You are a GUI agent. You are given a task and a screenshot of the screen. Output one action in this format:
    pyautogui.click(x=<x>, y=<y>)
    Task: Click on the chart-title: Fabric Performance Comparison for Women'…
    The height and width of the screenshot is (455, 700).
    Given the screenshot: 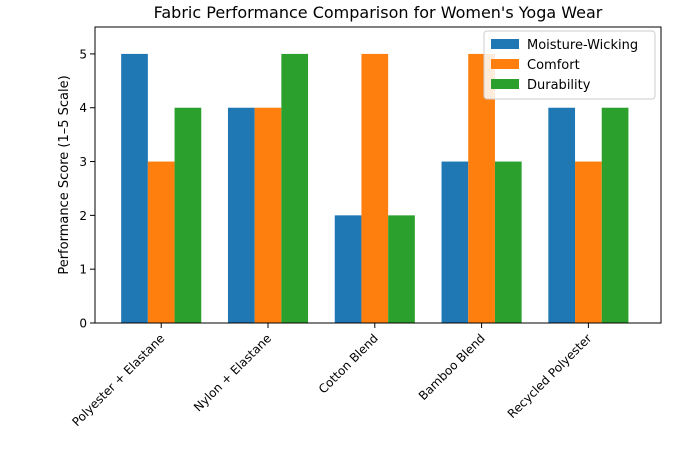 What is the action you would take?
    pyautogui.click(x=378, y=12)
    